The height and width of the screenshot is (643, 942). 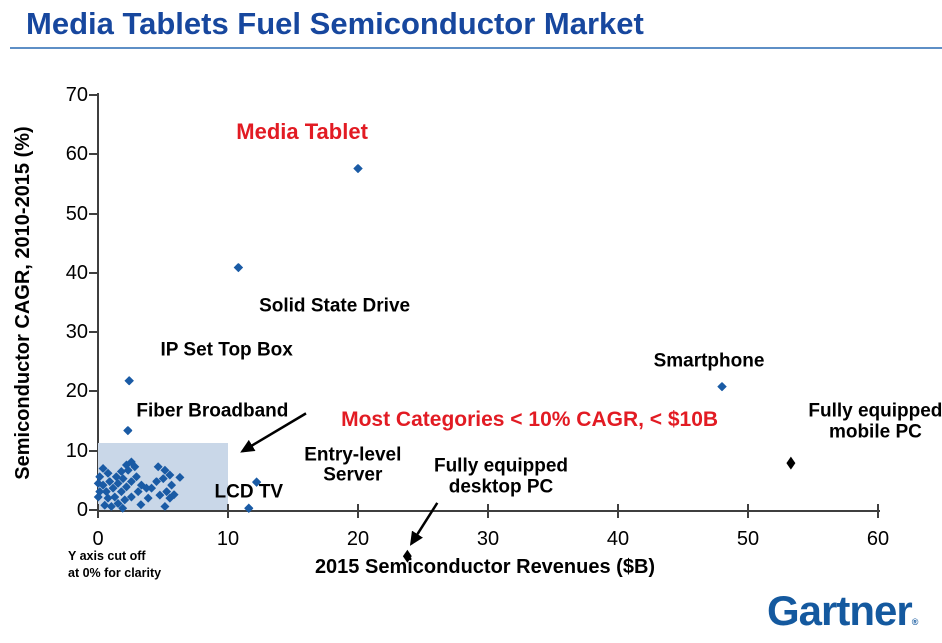 I want to click on label-fiber-broadband: Fiber Broadband, so click(x=212, y=411).